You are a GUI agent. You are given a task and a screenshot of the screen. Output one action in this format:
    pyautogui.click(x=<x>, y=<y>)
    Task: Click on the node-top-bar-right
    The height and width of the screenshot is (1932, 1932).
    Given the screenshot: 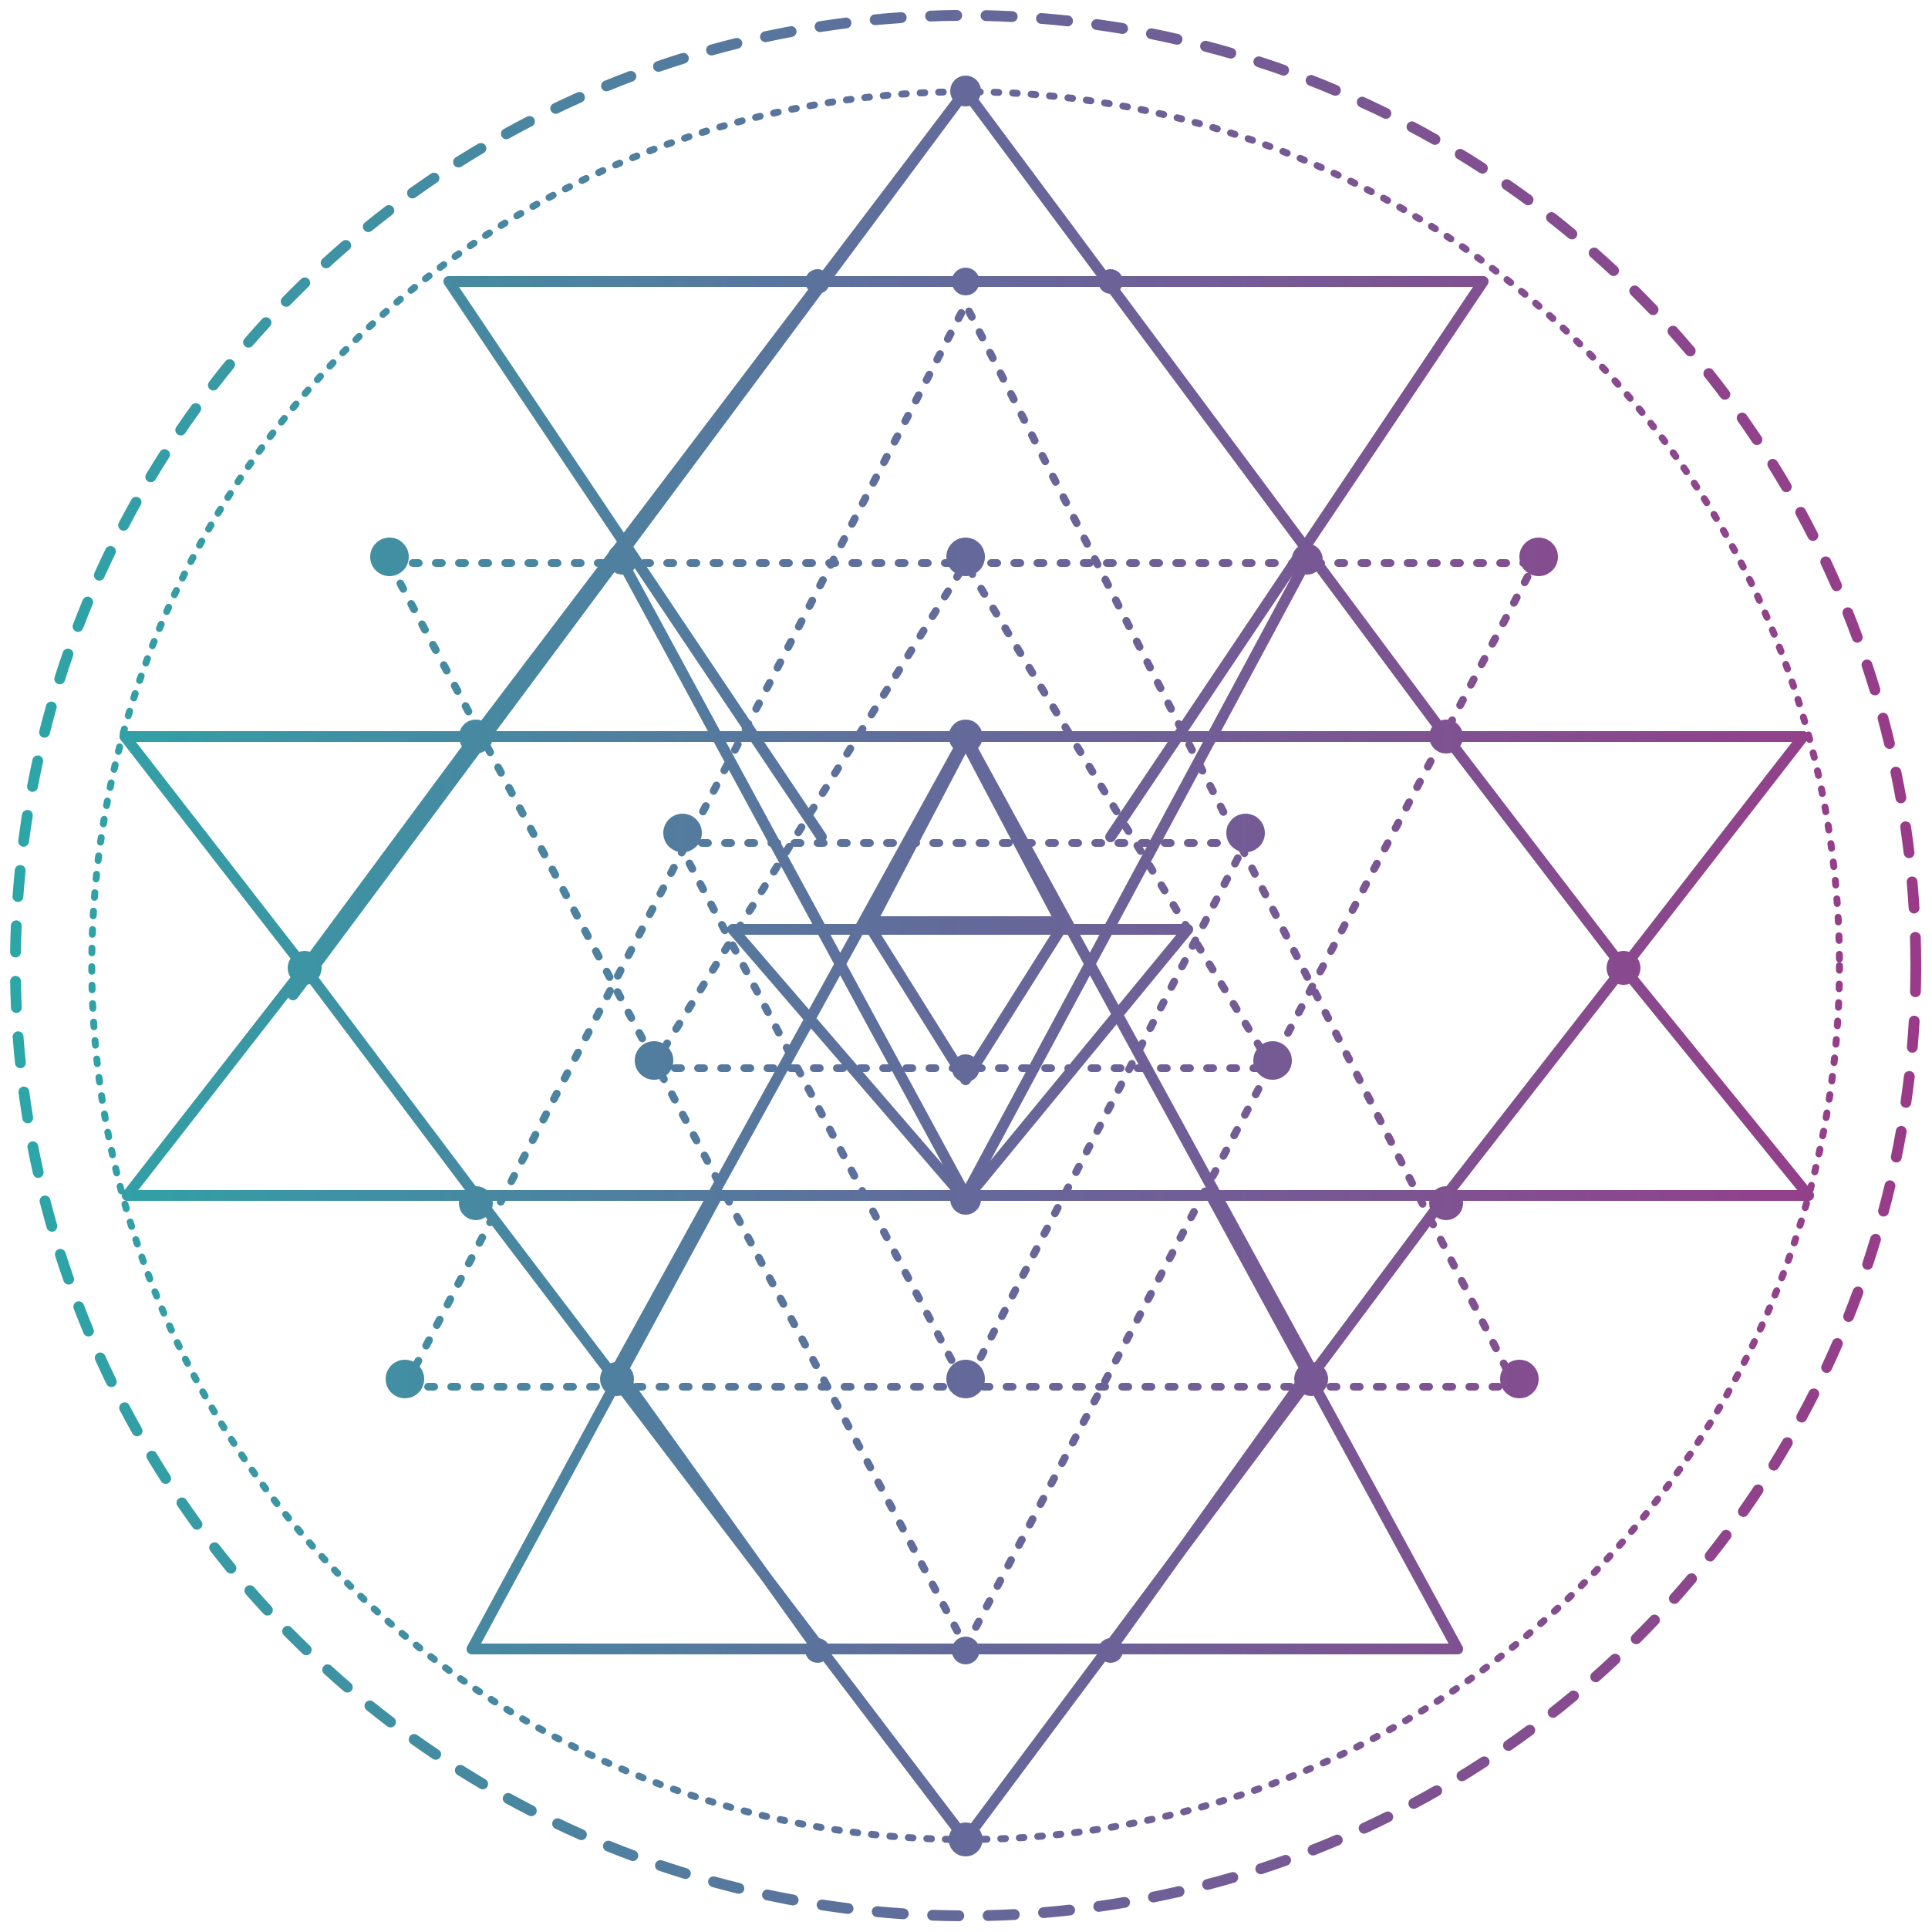 What is the action you would take?
    pyautogui.click(x=1110, y=281)
    